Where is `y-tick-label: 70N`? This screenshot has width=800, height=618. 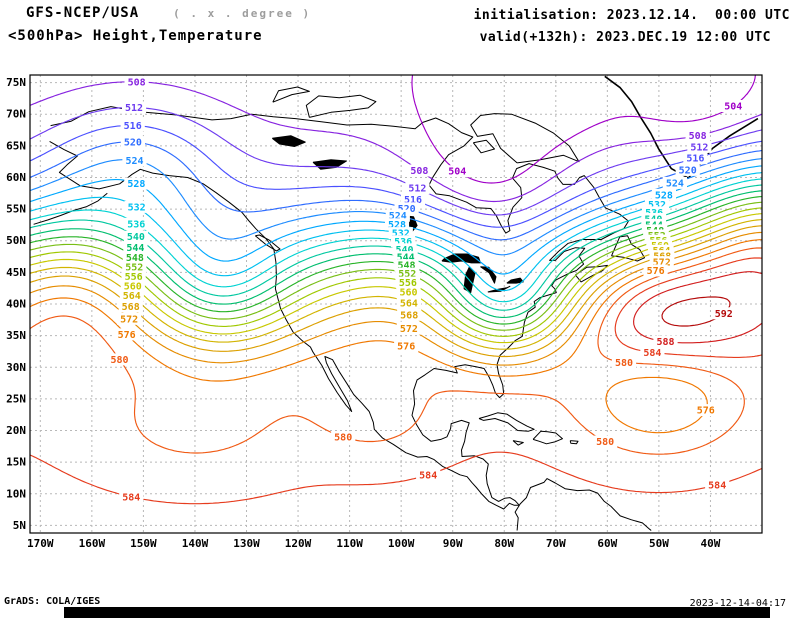 y-tick-label: 70N is located at coordinates (16, 114).